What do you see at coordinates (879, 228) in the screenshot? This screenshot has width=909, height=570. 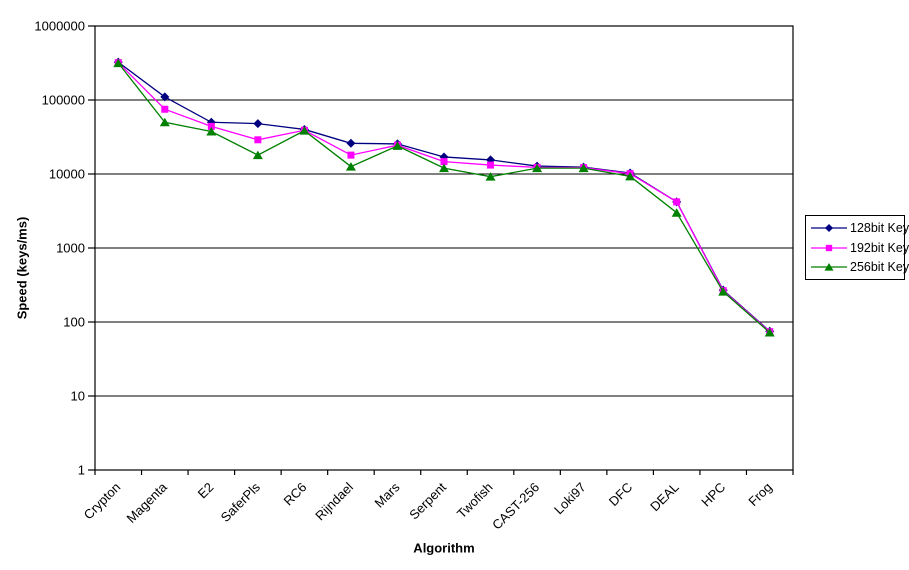 I see `legend-label: 128bit Key` at bounding box center [879, 228].